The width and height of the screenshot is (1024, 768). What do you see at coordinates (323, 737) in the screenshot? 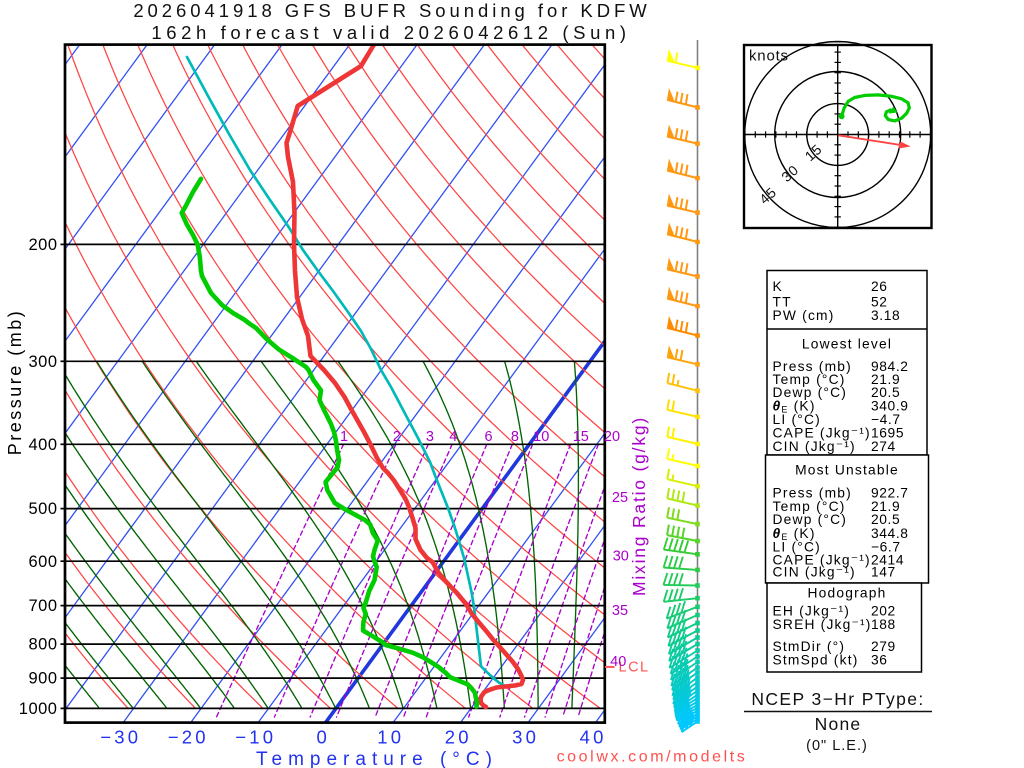
I see `svg-text: 0` at bounding box center [323, 737].